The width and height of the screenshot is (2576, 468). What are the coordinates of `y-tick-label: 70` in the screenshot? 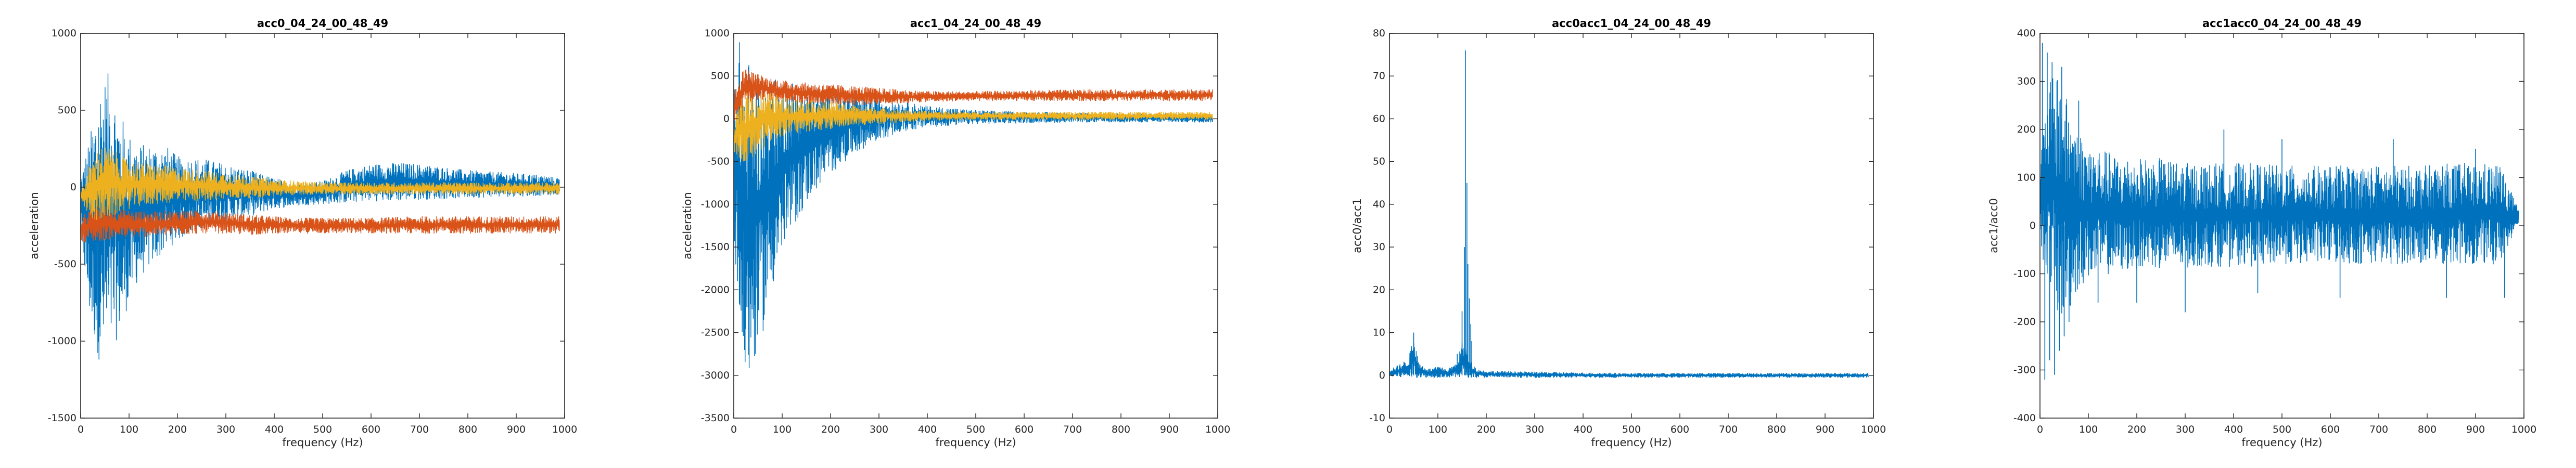 It's located at (1379, 76).